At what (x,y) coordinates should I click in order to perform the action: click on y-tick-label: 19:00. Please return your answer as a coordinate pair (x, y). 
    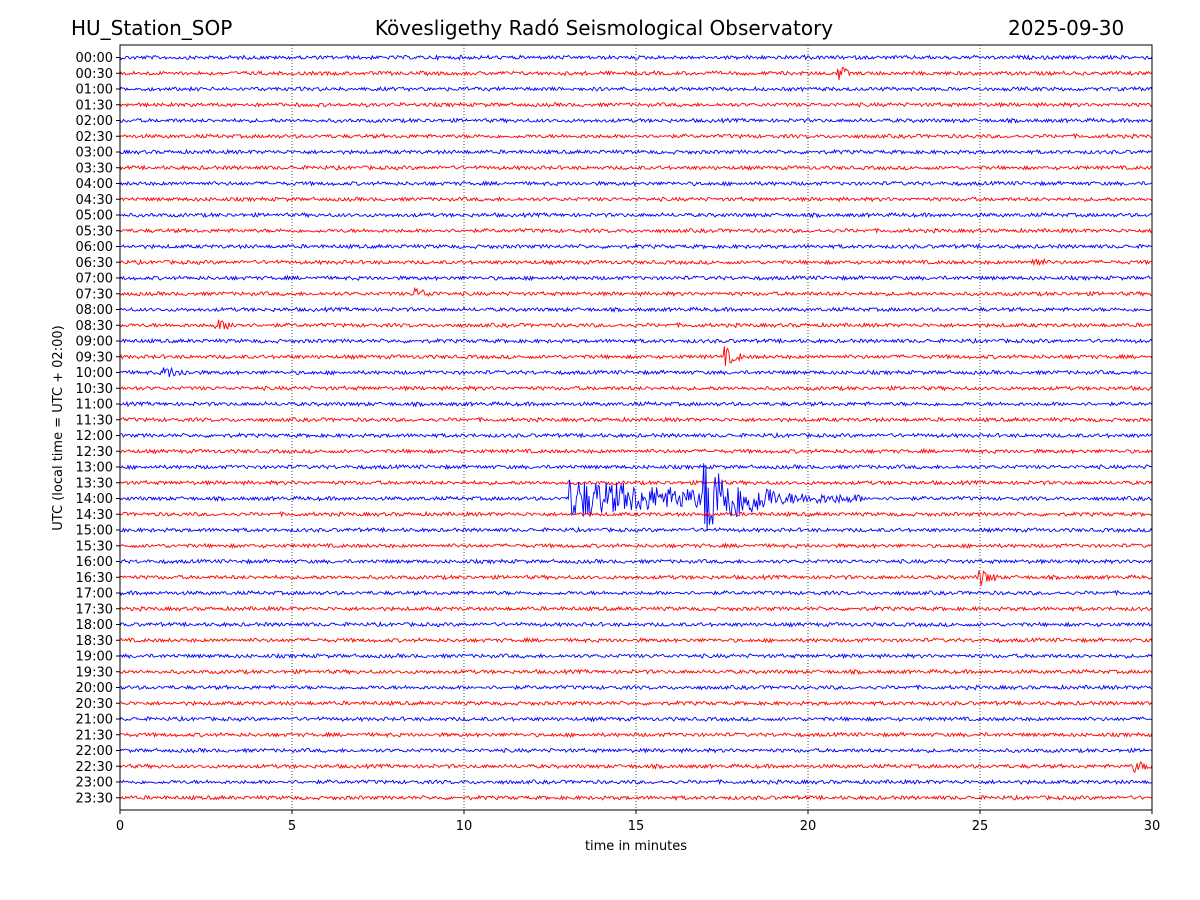
    Looking at the image, I should click on (94, 657).